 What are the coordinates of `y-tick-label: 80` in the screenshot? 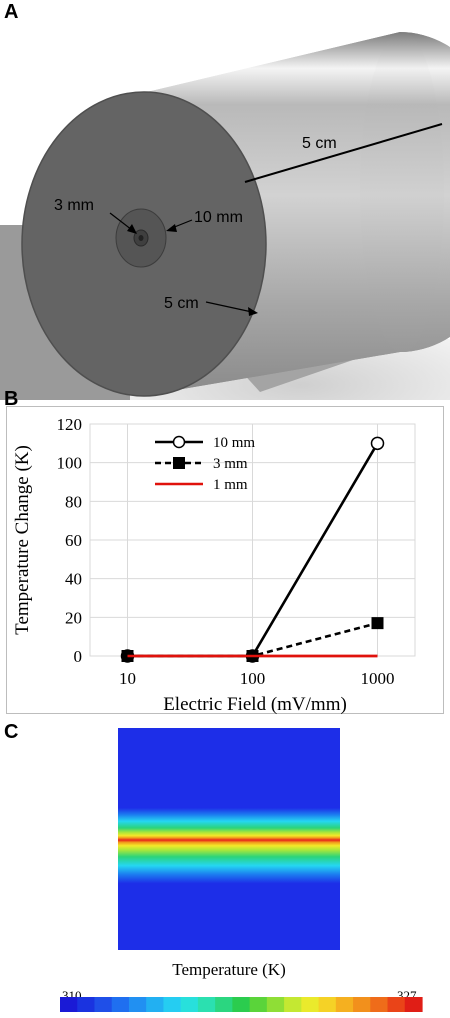 It's located at (73, 501).